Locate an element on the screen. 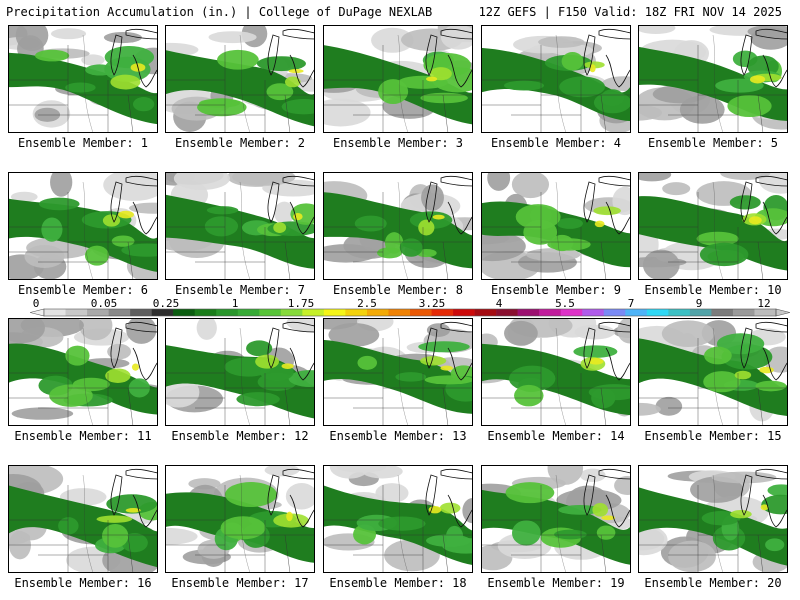 The height and width of the screenshot is (600, 800). ensemble-member-label: Ensemble Member: 8 is located at coordinates (398, 290).